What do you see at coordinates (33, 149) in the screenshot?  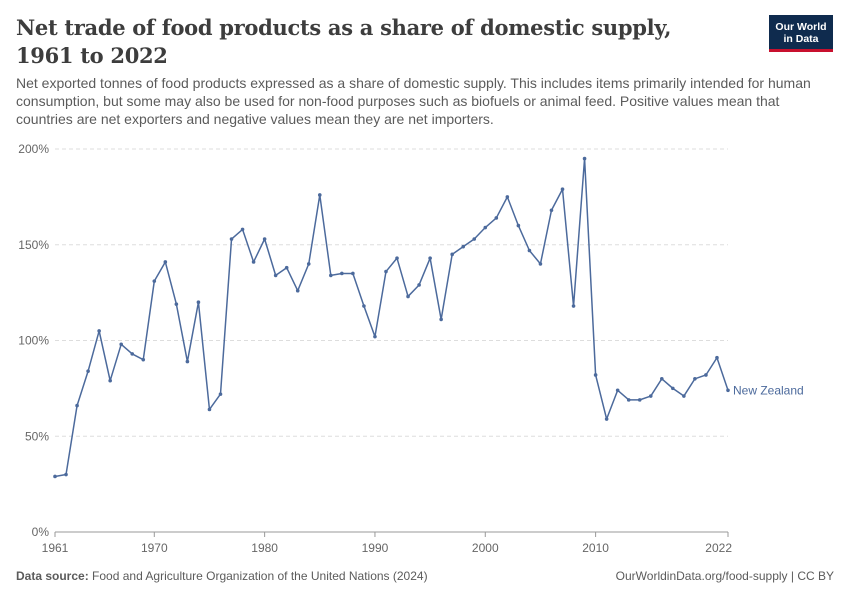 I see `y-tick-label: 200%` at bounding box center [33, 149].